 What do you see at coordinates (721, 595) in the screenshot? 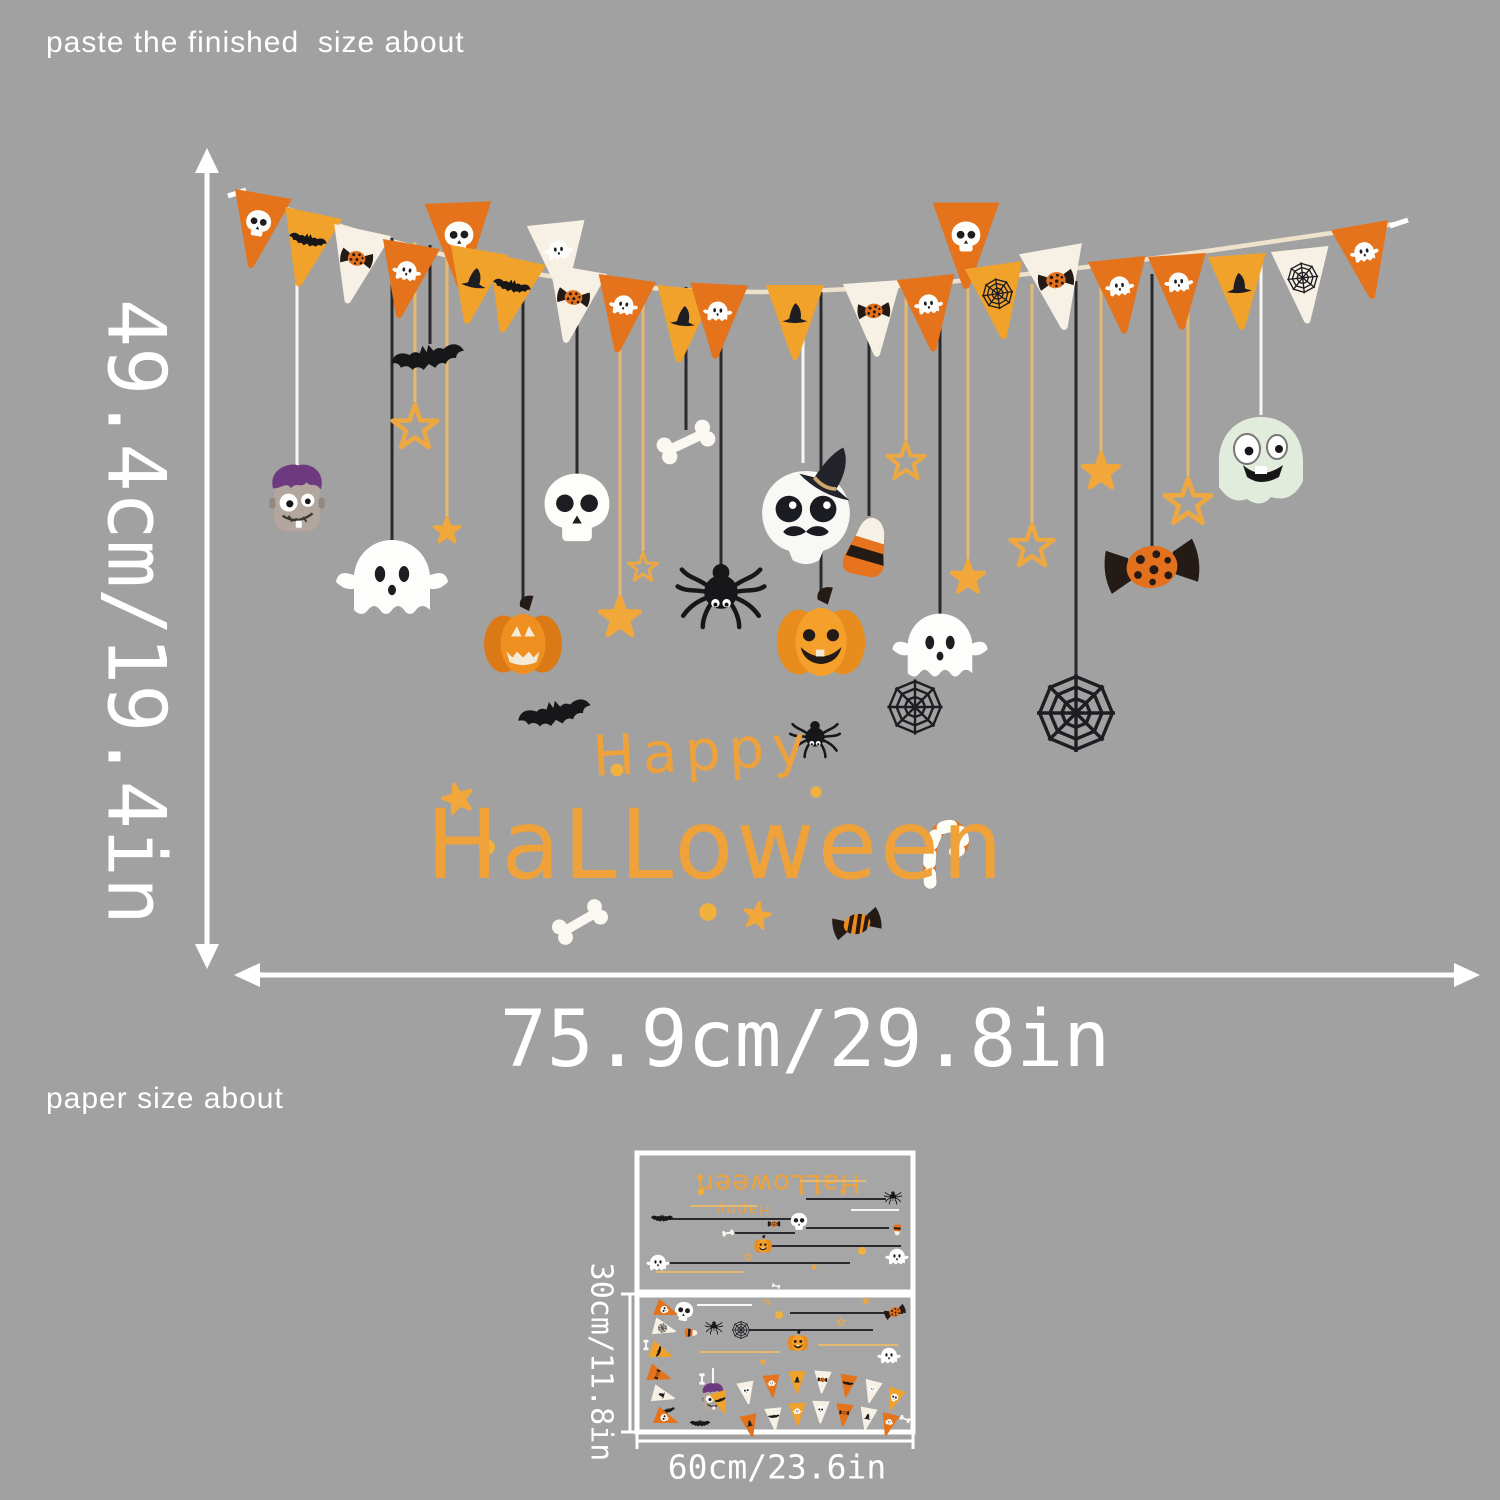
I see `spider-icon` at bounding box center [721, 595].